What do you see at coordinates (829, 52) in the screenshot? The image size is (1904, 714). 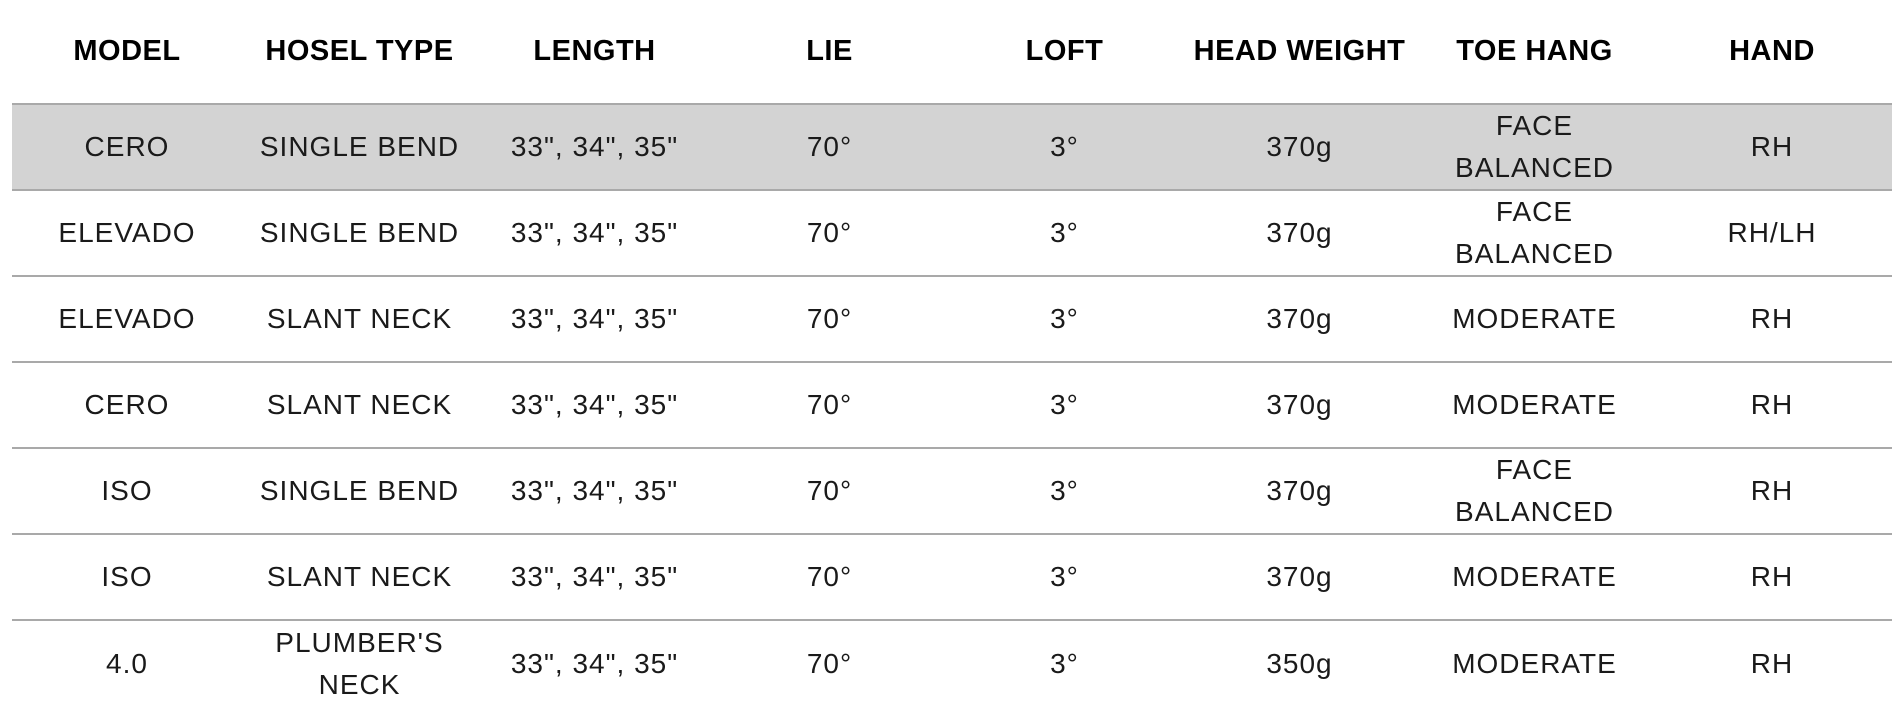 I see `column-header-lie: LIE` at bounding box center [829, 52].